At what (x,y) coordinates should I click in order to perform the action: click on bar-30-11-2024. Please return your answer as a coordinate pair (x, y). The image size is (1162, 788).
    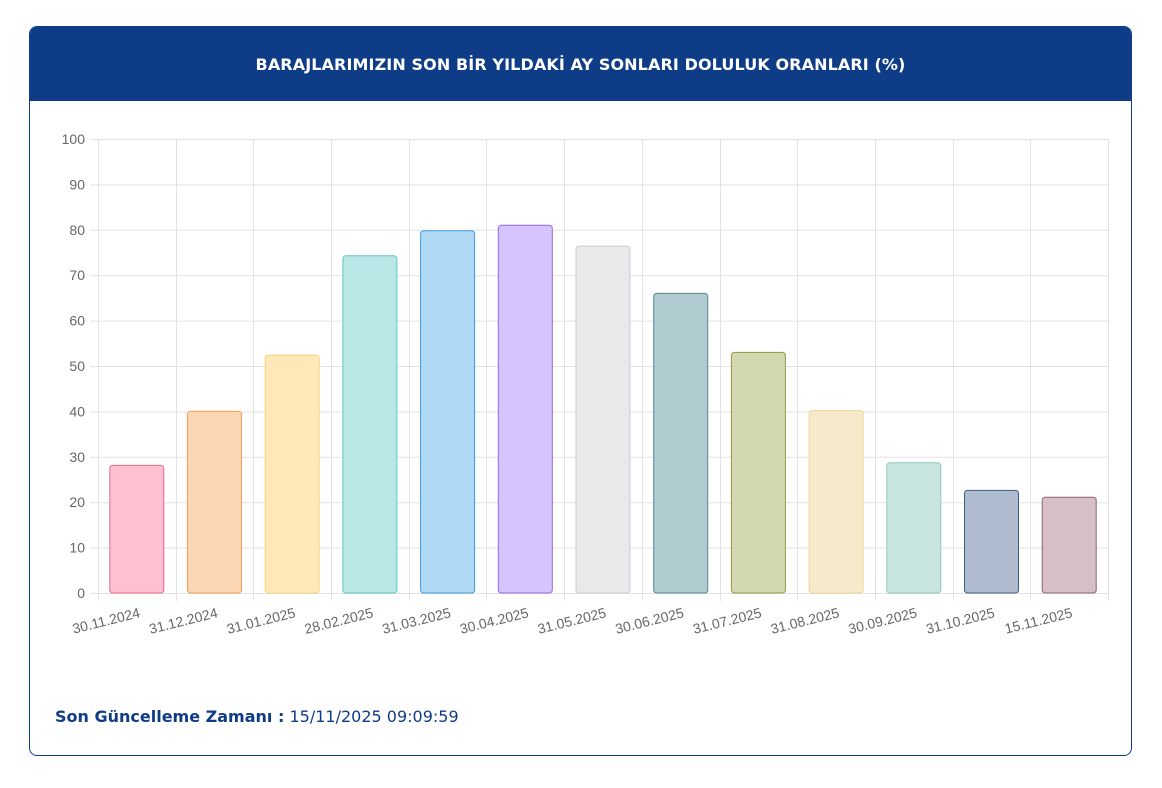
    Looking at the image, I should click on (137, 529).